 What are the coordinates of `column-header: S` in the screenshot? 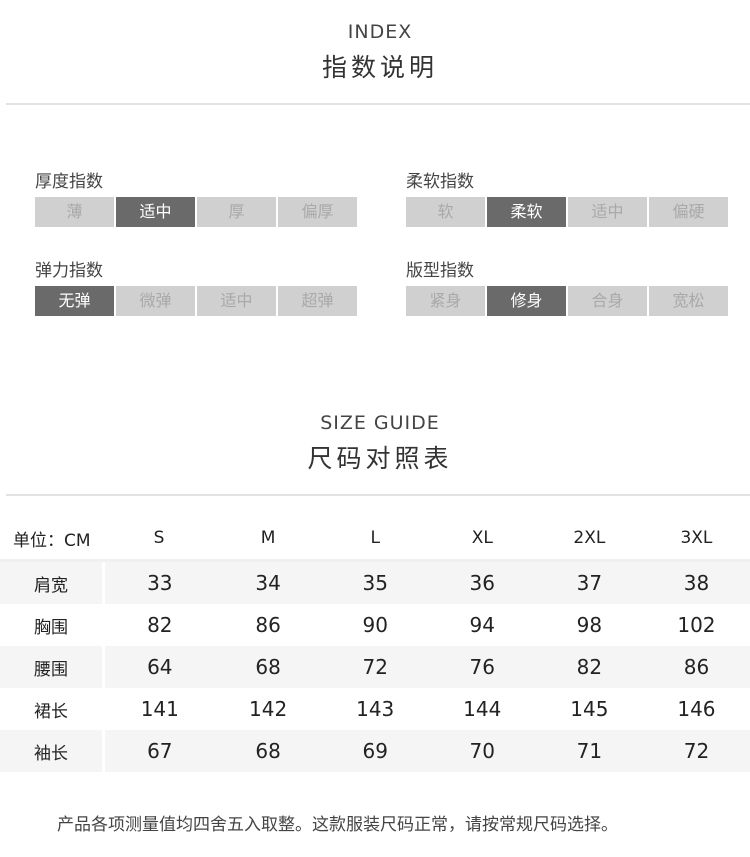 It's located at (159, 539).